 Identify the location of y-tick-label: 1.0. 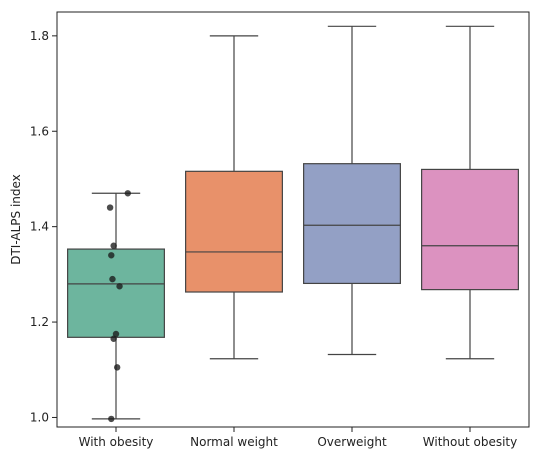
(39, 417).